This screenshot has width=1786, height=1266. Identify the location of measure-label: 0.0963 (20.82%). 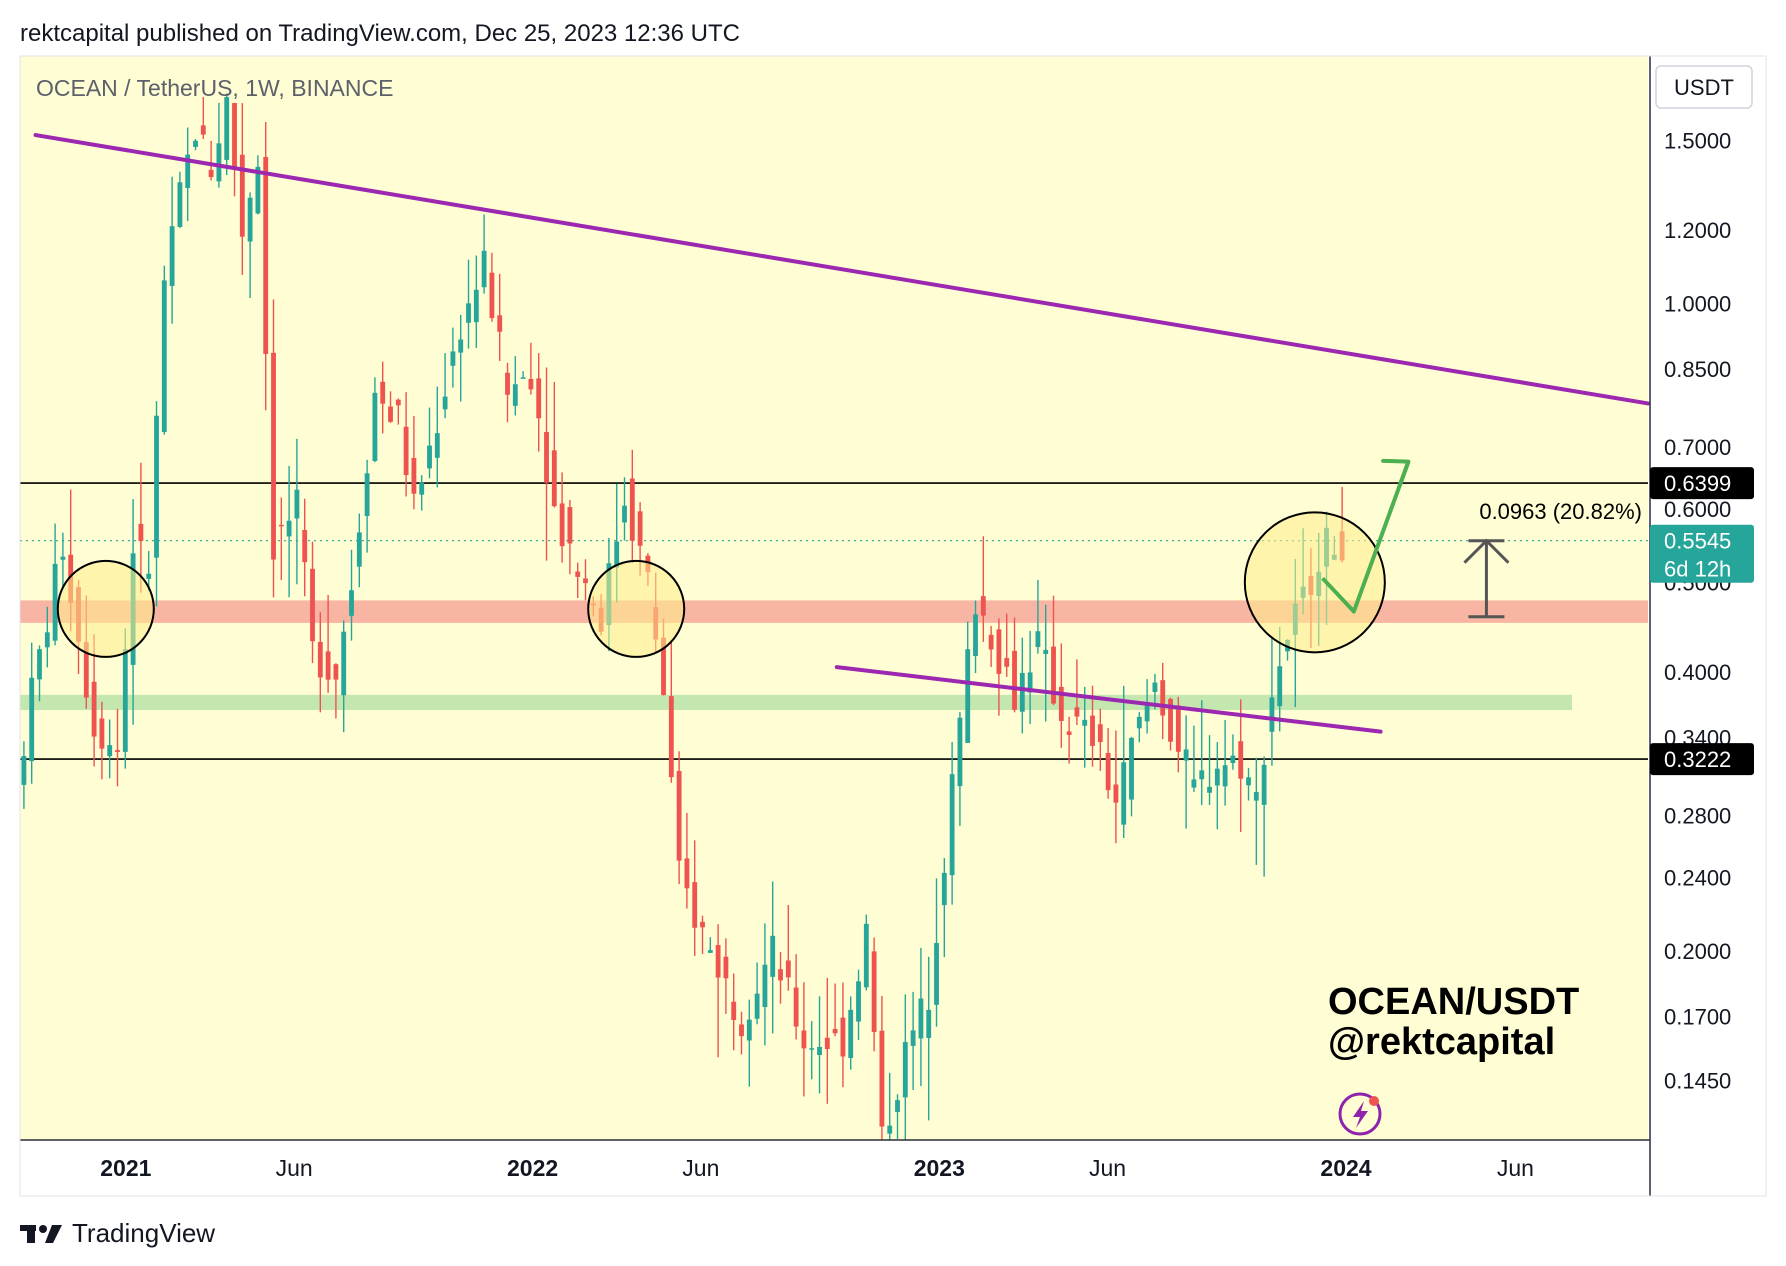
(1560, 511).